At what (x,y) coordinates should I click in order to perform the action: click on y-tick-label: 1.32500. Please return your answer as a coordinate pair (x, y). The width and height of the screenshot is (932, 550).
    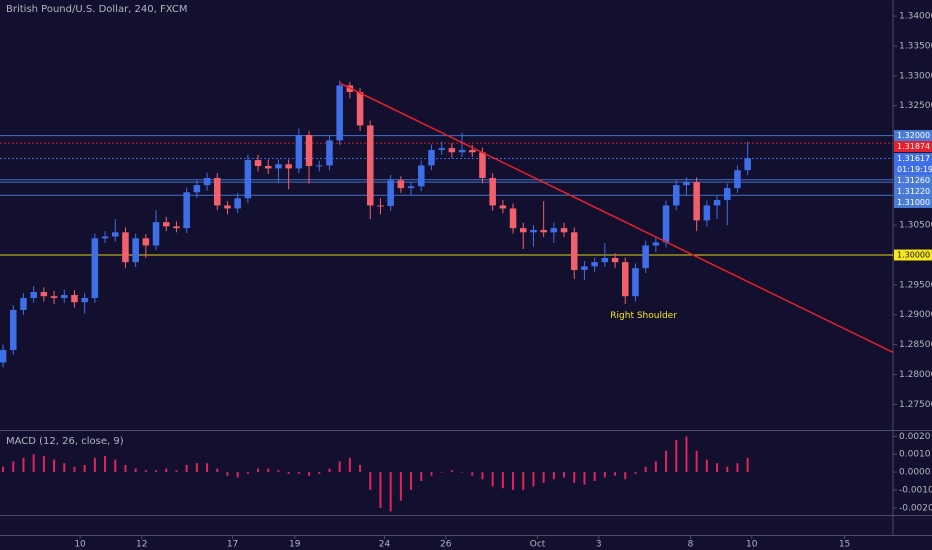
    Looking at the image, I should click on (915, 106).